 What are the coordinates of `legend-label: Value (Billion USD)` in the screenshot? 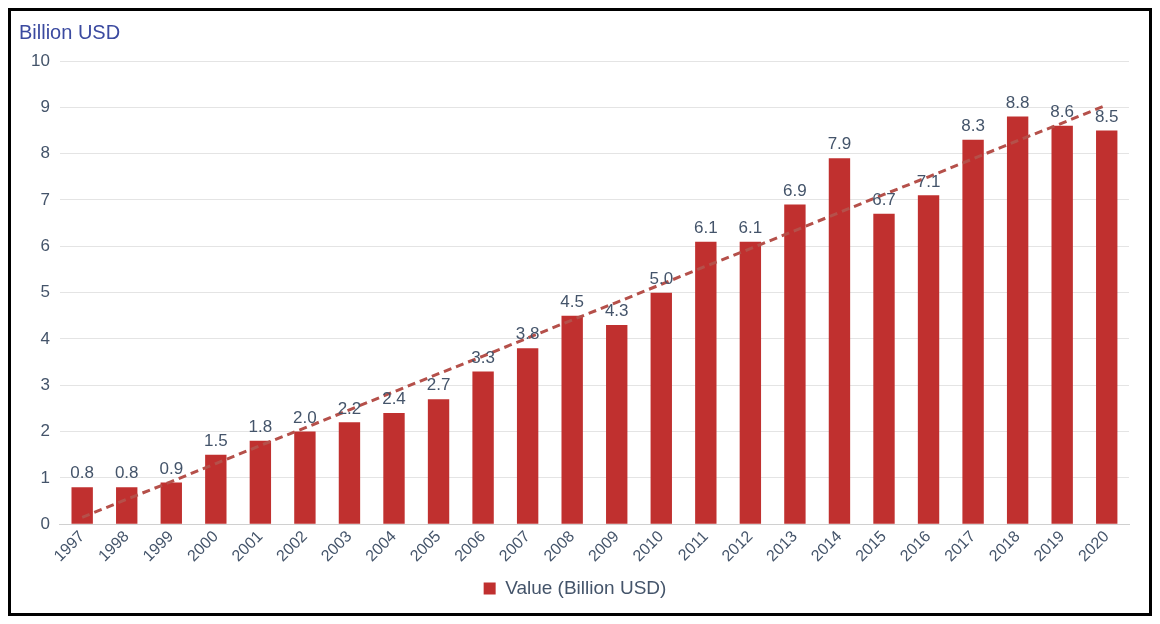 It's located at (586, 587).